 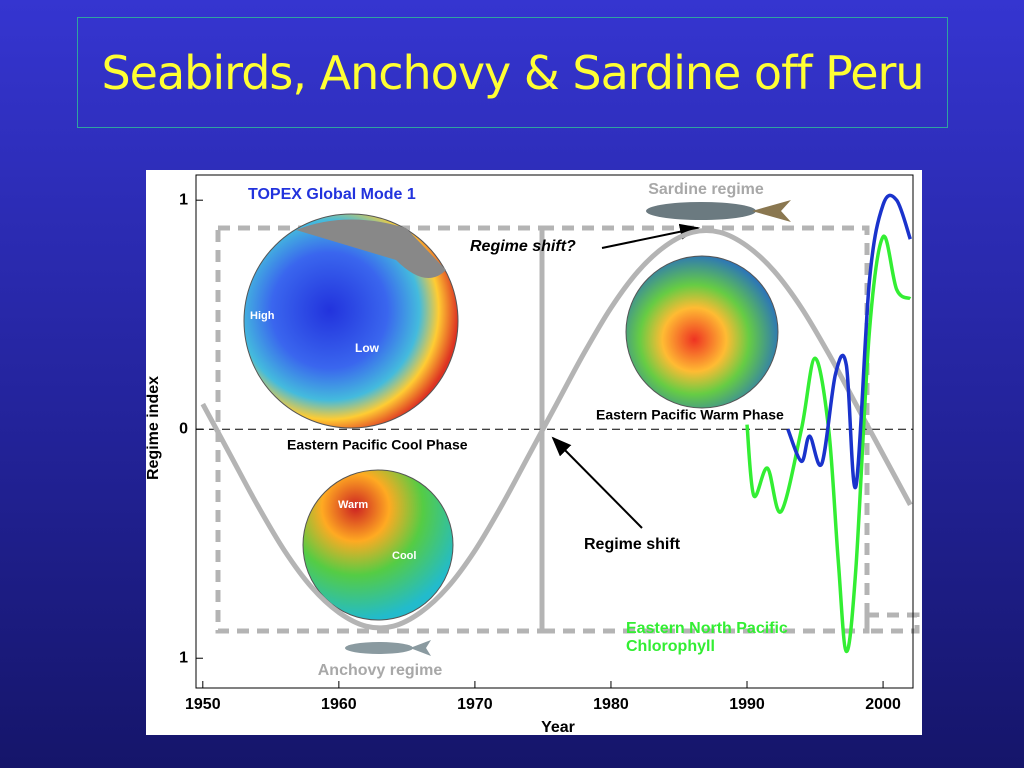 What do you see at coordinates (388, 648) in the screenshot?
I see `anchovy-fish` at bounding box center [388, 648].